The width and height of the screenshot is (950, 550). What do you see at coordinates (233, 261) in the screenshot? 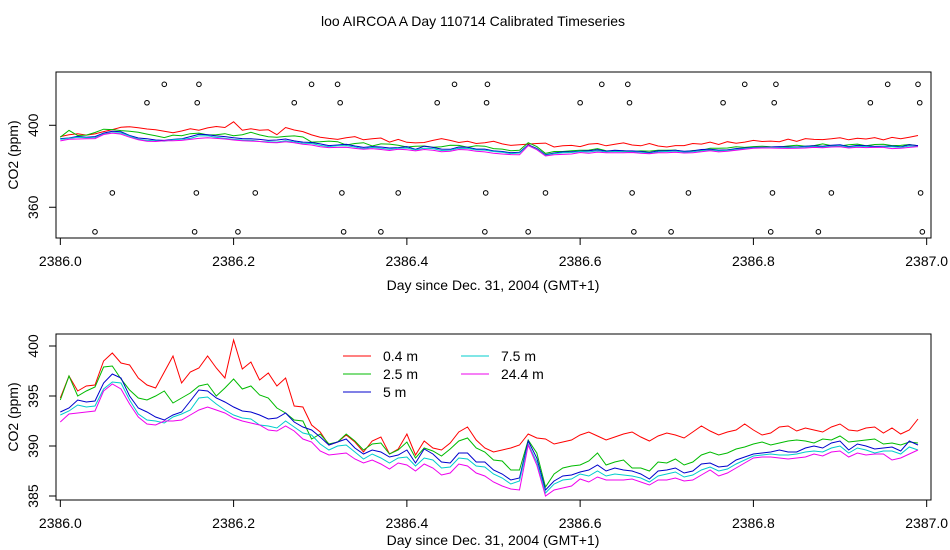
I see `top-x-tick-label: 2386.2` at bounding box center [233, 261].